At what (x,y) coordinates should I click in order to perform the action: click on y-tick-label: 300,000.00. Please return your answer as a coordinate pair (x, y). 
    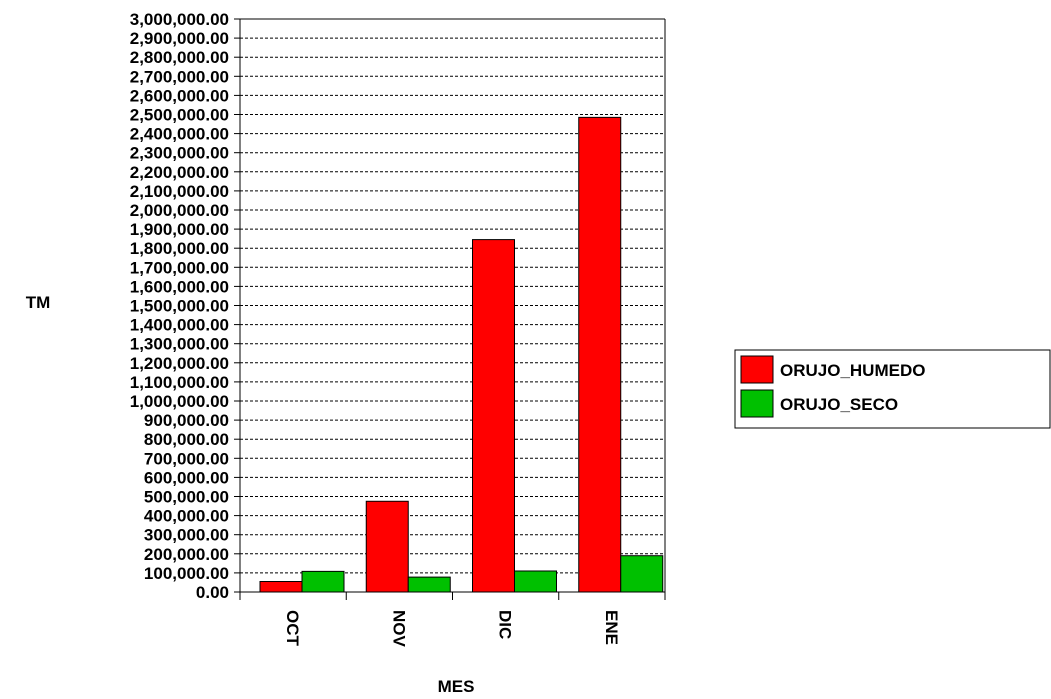
    Looking at the image, I should click on (186, 535).